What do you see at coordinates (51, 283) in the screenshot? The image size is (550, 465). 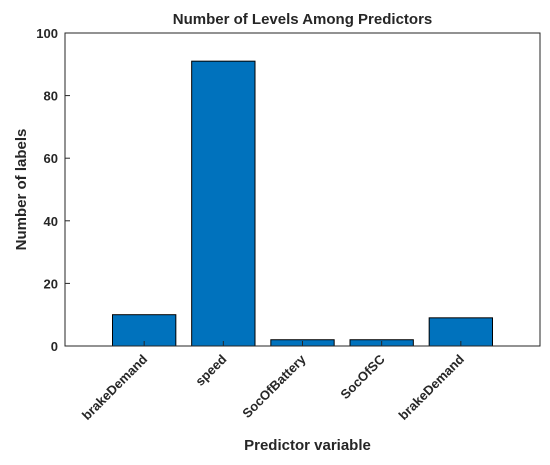 I see `y-tick-label-1: 20` at bounding box center [51, 283].